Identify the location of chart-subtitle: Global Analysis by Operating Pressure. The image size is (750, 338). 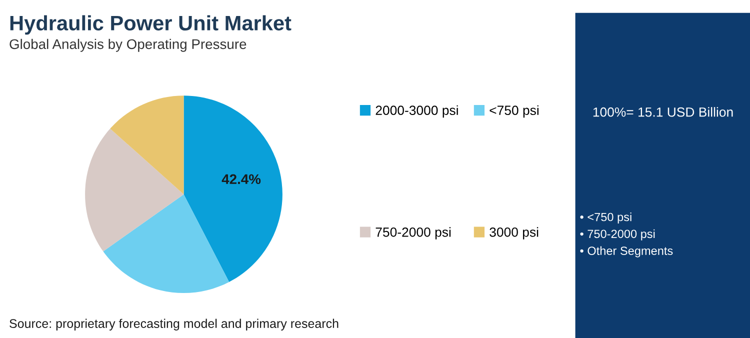
(128, 45).